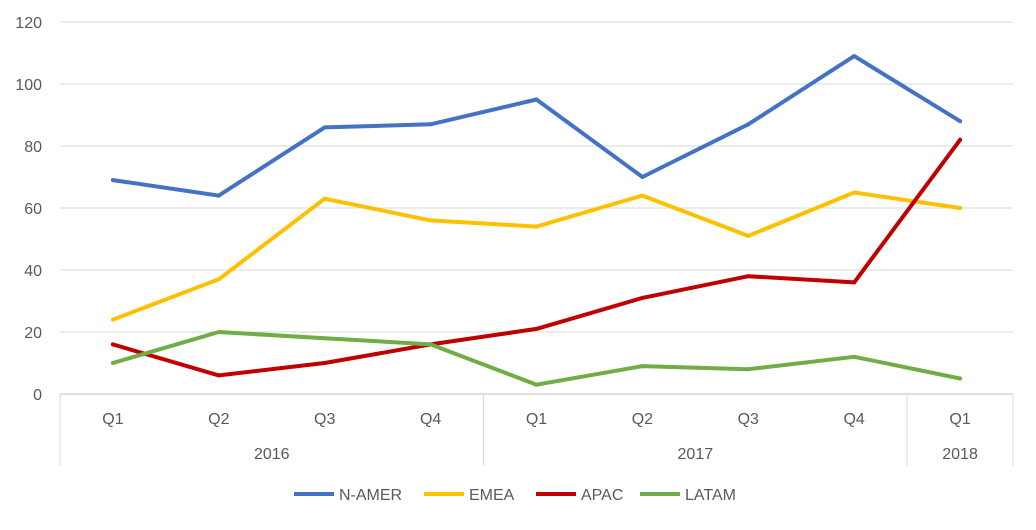 Image resolution: width=1036 pixels, height=530 pixels. Describe the element at coordinates (37, 395) in the screenshot. I see `y-tick-label: 0` at that location.